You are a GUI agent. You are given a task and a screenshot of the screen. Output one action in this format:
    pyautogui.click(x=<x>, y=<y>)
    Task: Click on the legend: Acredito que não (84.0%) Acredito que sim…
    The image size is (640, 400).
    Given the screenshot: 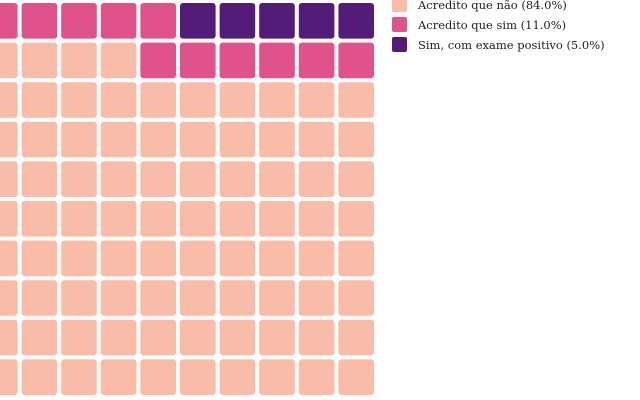 What is the action you would take?
    pyautogui.click(x=498, y=26)
    